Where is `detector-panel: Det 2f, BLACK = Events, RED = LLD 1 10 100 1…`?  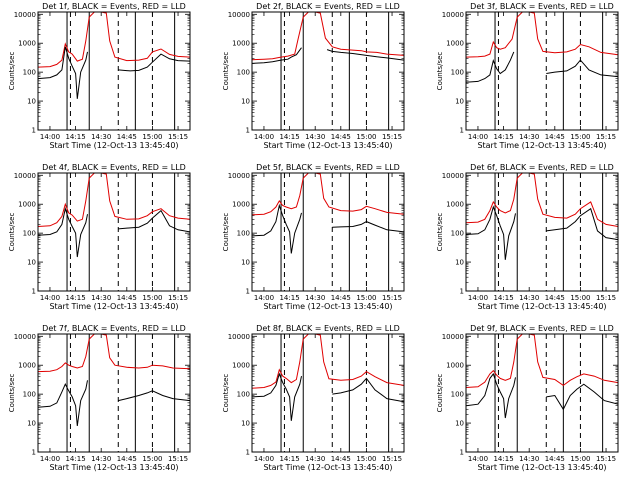
detector-panel: Det 2f, BLACK = Events, RED = LLD 1 10 100 1… is located at coordinates (313, 76).